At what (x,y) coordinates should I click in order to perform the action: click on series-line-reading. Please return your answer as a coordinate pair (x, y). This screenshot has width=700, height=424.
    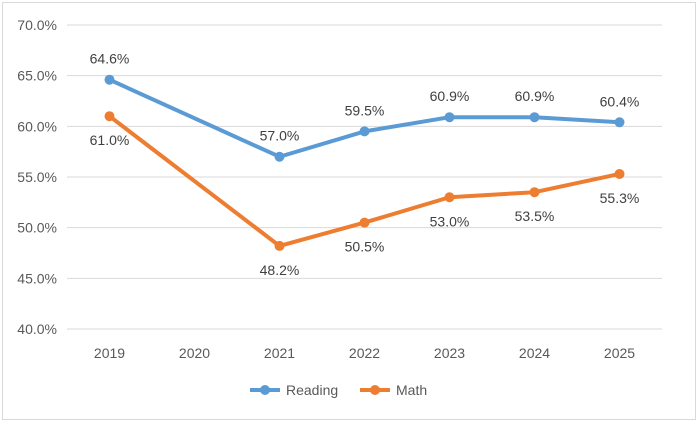
    Looking at the image, I should click on (364, 118).